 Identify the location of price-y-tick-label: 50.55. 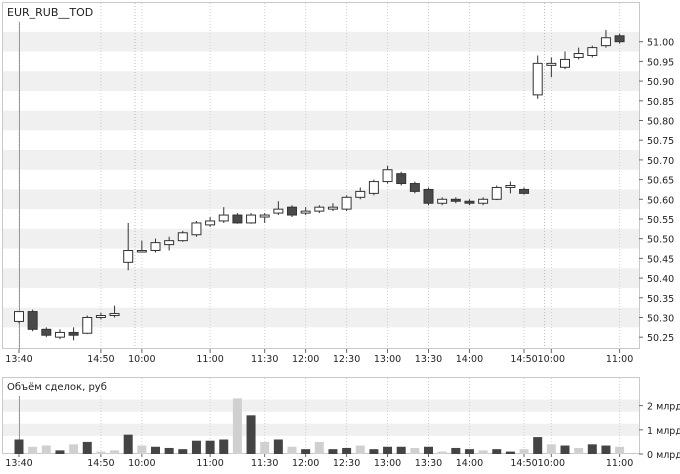
(660, 220).